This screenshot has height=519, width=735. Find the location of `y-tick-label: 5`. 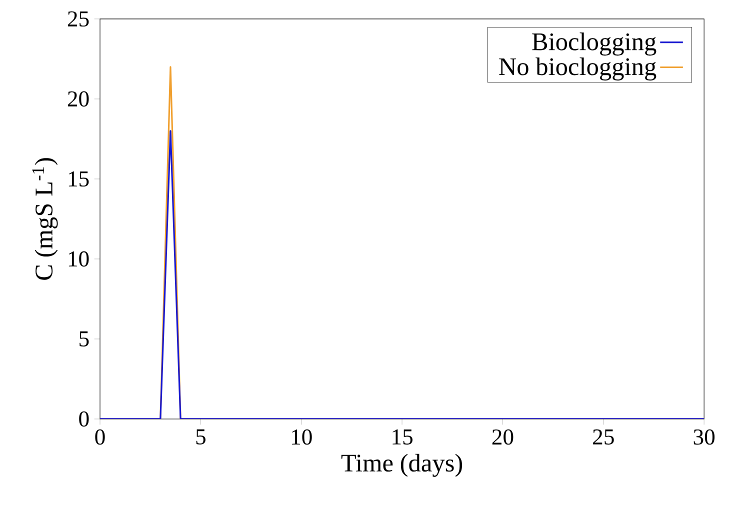

y-tick-label: 5 is located at coordinates (84, 339).